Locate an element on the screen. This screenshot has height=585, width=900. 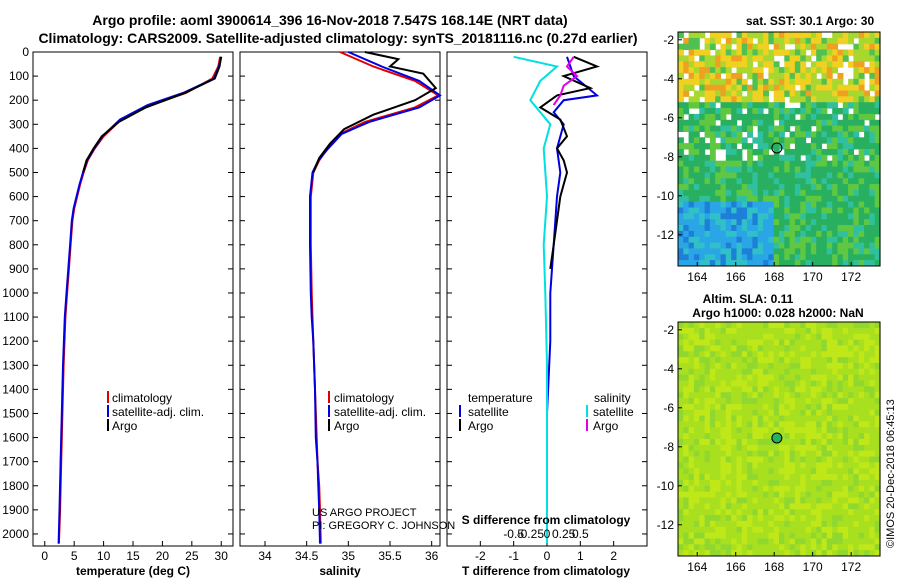
x-tick-label: 5 is located at coordinates (74, 556).